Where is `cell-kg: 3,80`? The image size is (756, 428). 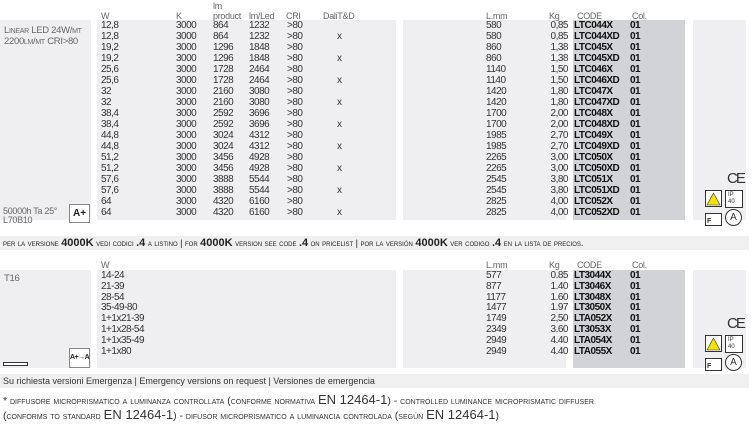
cell-kg: 3,80 is located at coordinates (559, 190).